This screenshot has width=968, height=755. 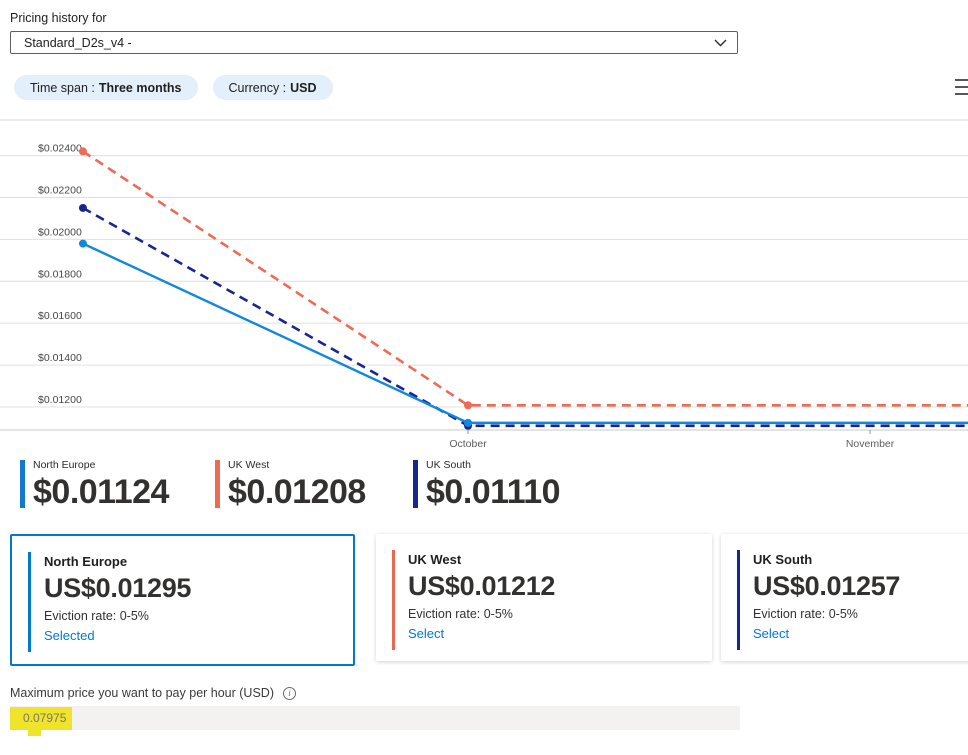 What do you see at coordinates (249, 465) in the screenshot?
I see `legend-region-name: UK West` at bounding box center [249, 465].